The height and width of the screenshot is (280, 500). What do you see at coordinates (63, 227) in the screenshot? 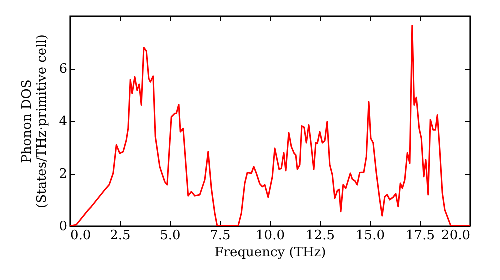
I see `y-tick-label: 0` at bounding box center [63, 227].